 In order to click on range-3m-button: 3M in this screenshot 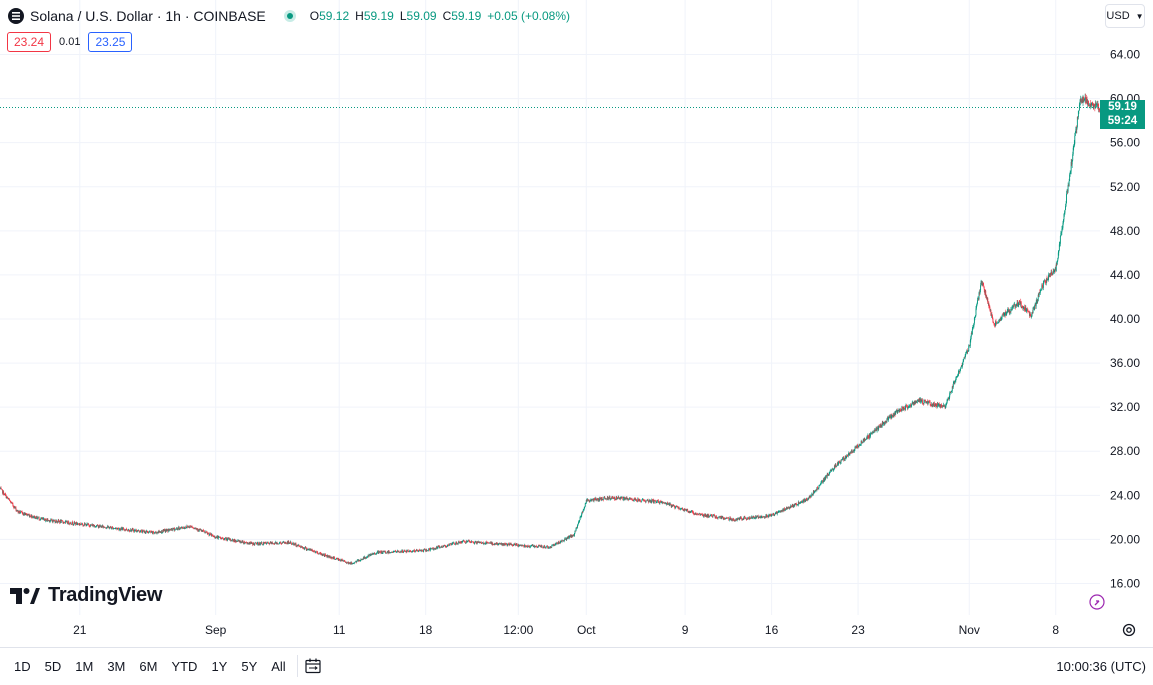, I will do `click(116, 666)`.